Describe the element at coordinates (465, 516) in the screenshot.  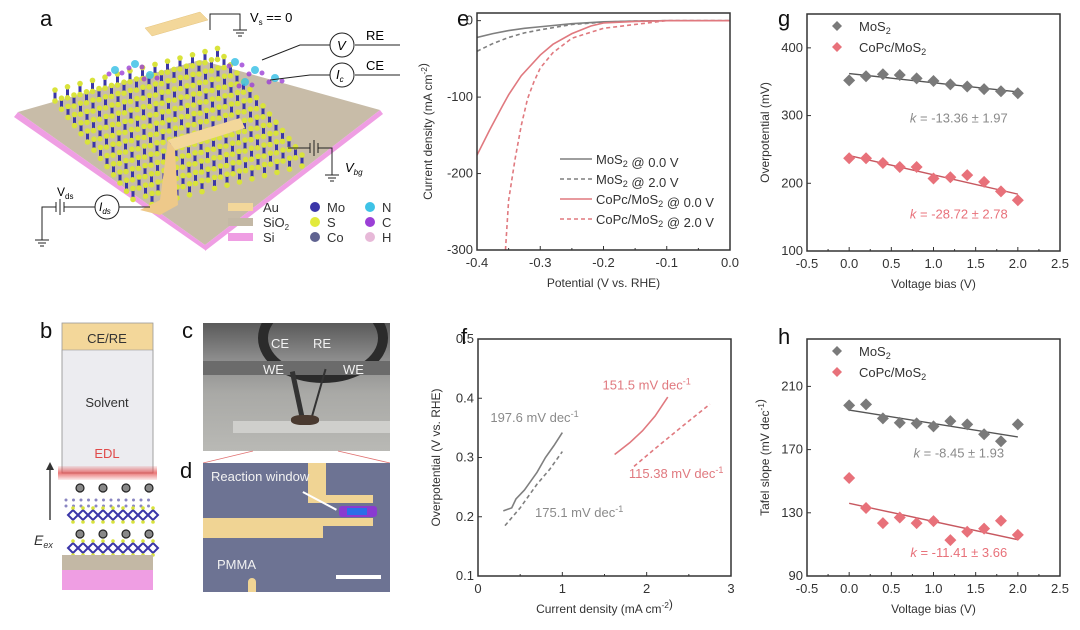
I see `y-tick-label-f: 0.2` at that location.